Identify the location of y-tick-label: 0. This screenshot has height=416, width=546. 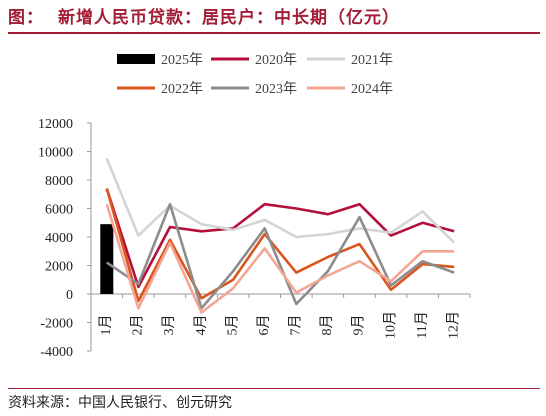
(69, 295).